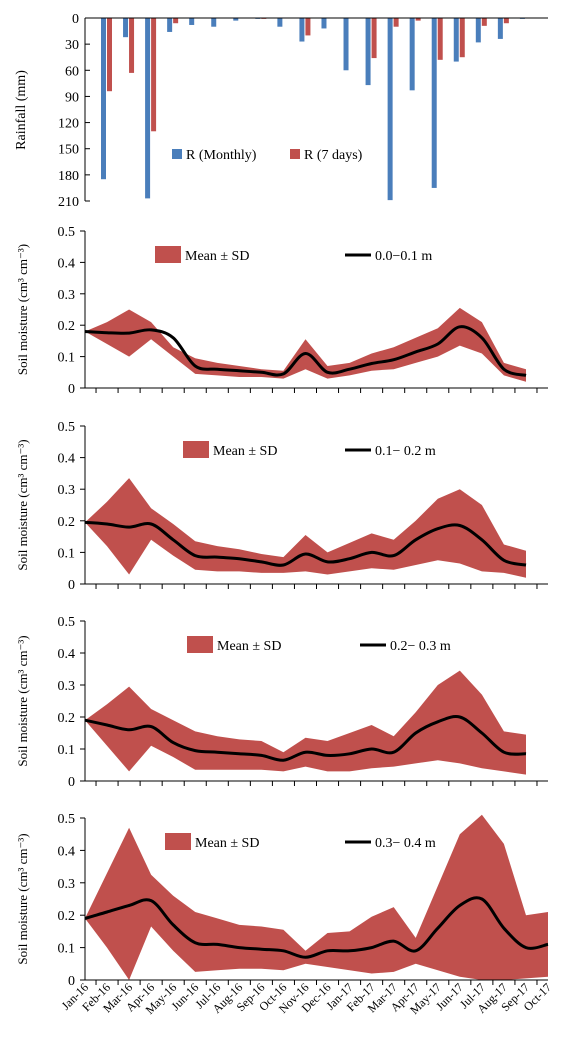 The height and width of the screenshot is (1046, 564). What do you see at coordinates (221, 155) in the screenshot?
I see `legend-label-monthly: R (Monthly)` at bounding box center [221, 155].